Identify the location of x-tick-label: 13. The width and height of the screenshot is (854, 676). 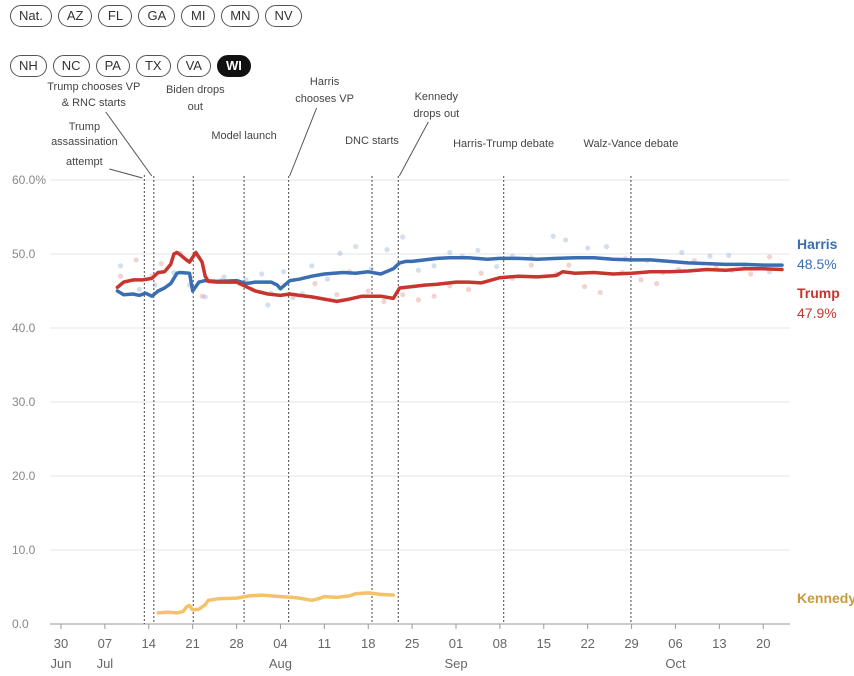
(719, 643).